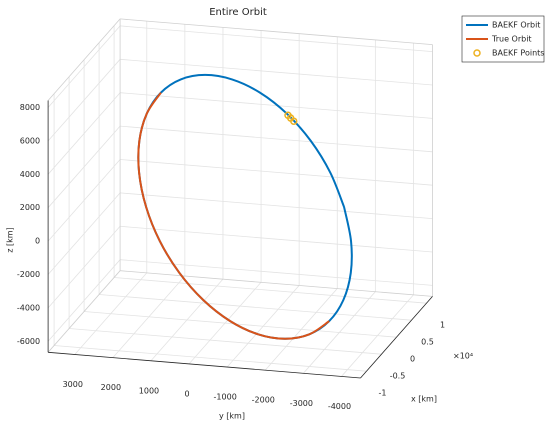 This screenshot has width=550, height=427. Describe the element at coordinates (427, 342) in the screenshot. I see `x-tick-label: 0.5` at that location.